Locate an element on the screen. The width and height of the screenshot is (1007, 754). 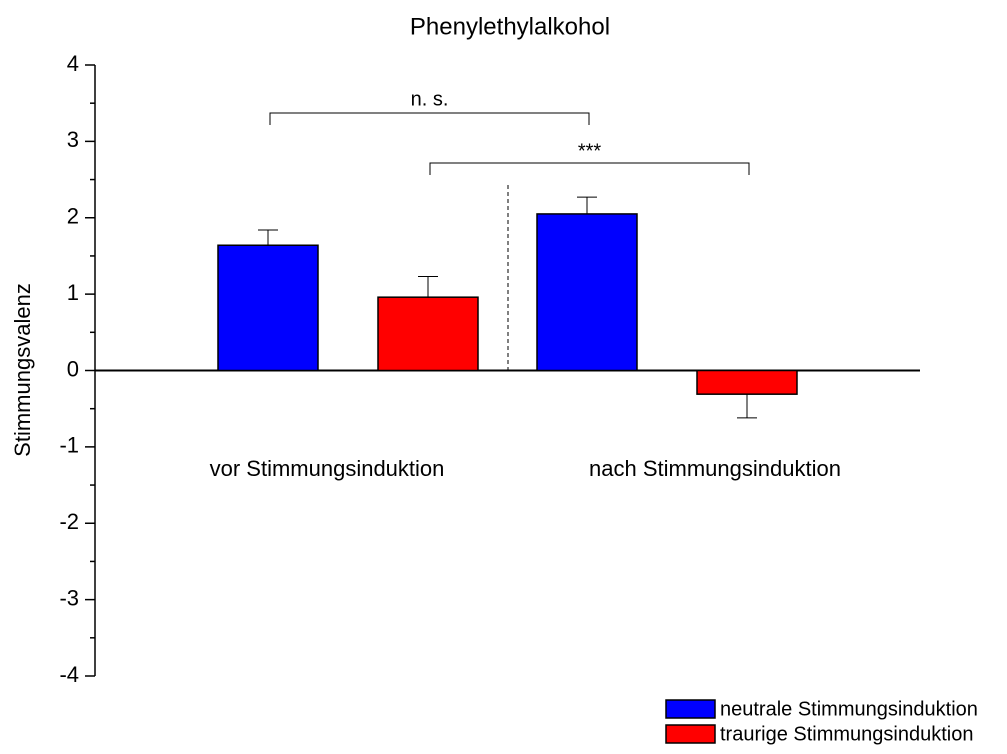
y-tick-label: -1 is located at coordinates (69, 445).